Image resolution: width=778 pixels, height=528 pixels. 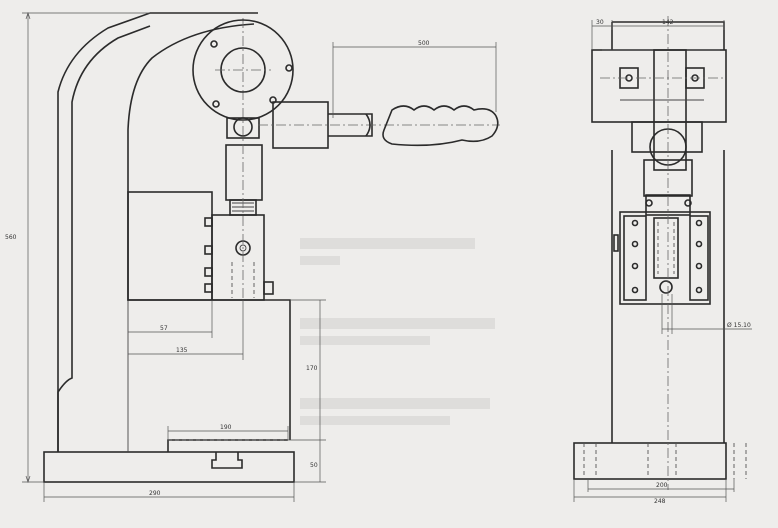 What do you see at coordinates (164, 328) in the screenshot?
I see `dim-57: 57` at bounding box center [164, 328].